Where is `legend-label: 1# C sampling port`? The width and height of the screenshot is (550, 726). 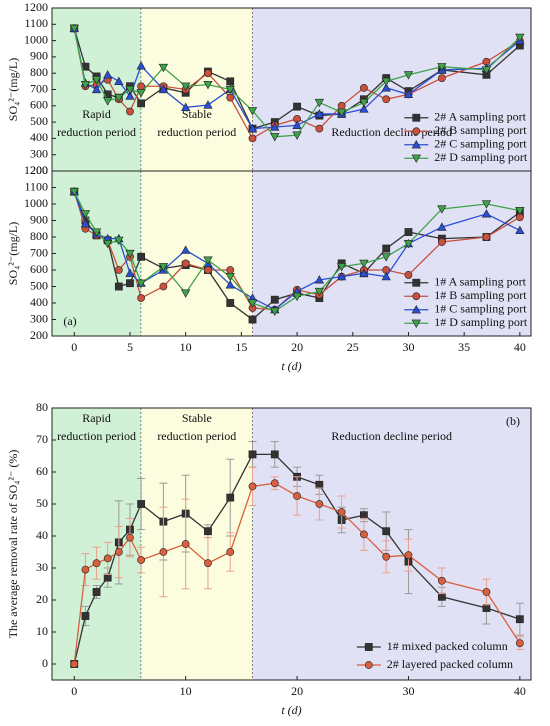
legend-label: 1# C sampling port is located at coordinates (480, 309).